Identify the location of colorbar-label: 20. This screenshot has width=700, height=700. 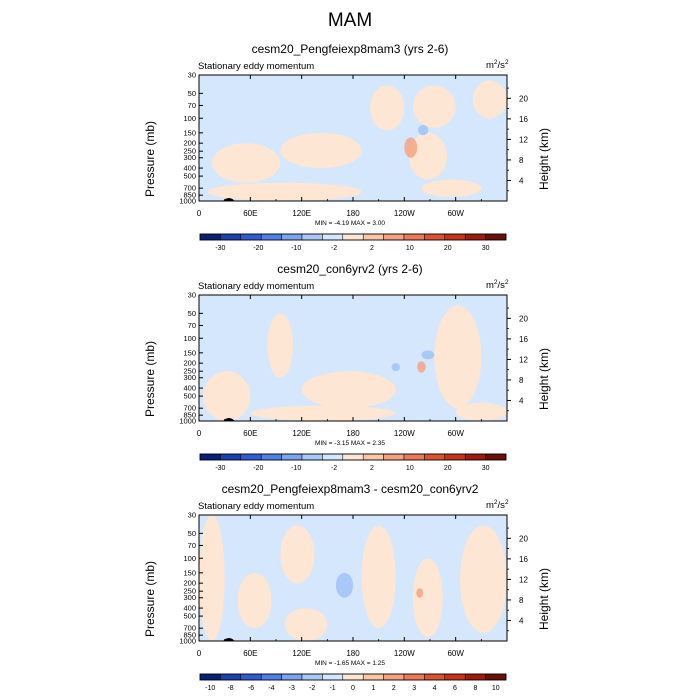
(448, 248).